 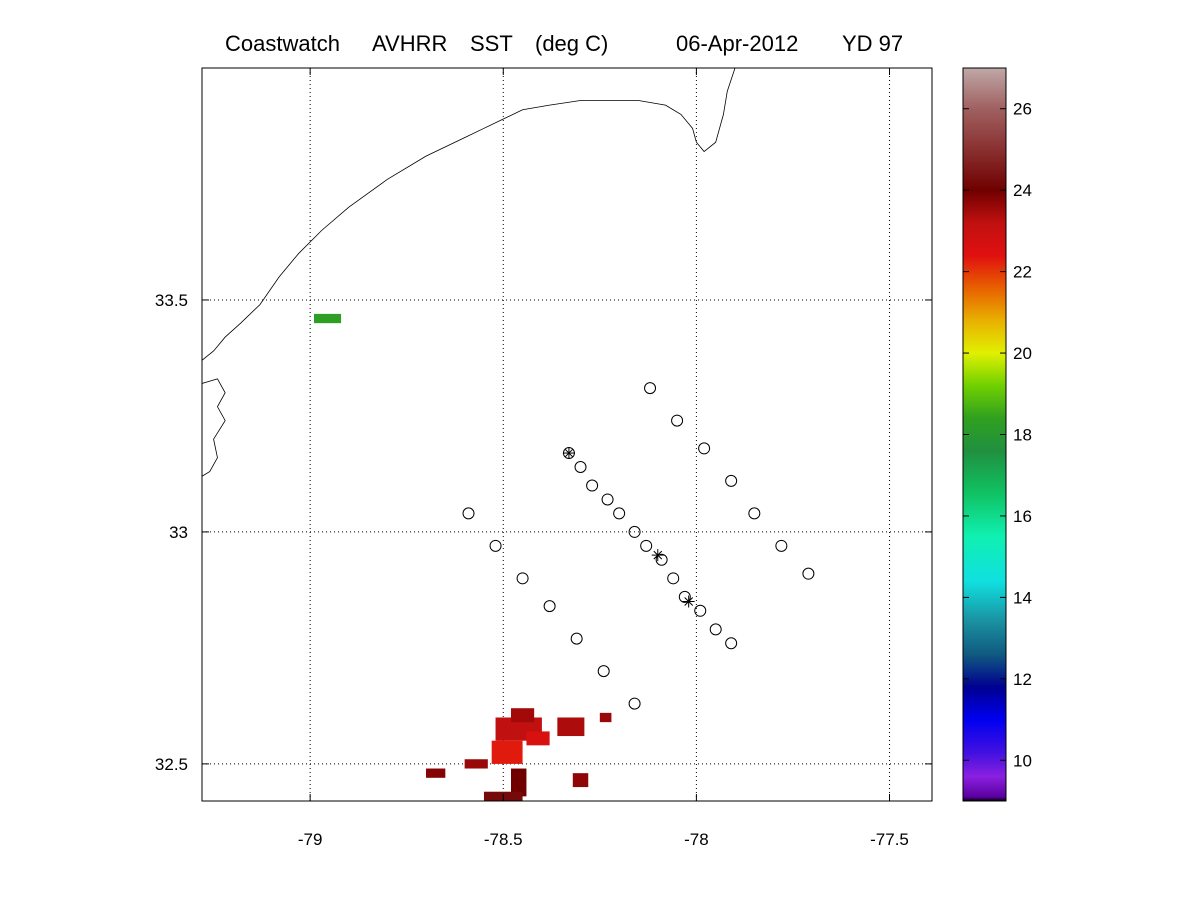 What do you see at coordinates (737, 43) in the screenshot?
I see `title-date: 06-Apr-2012` at bounding box center [737, 43].